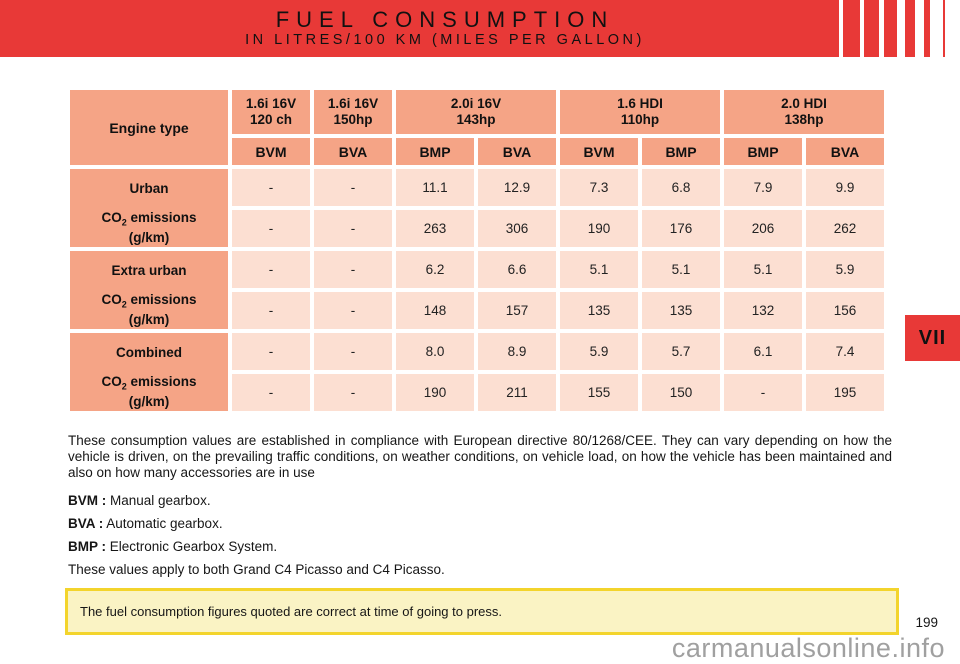  Describe the element at coordinates (932, 338) in the screenshot. I see `chapter-tab: VII` at that location.